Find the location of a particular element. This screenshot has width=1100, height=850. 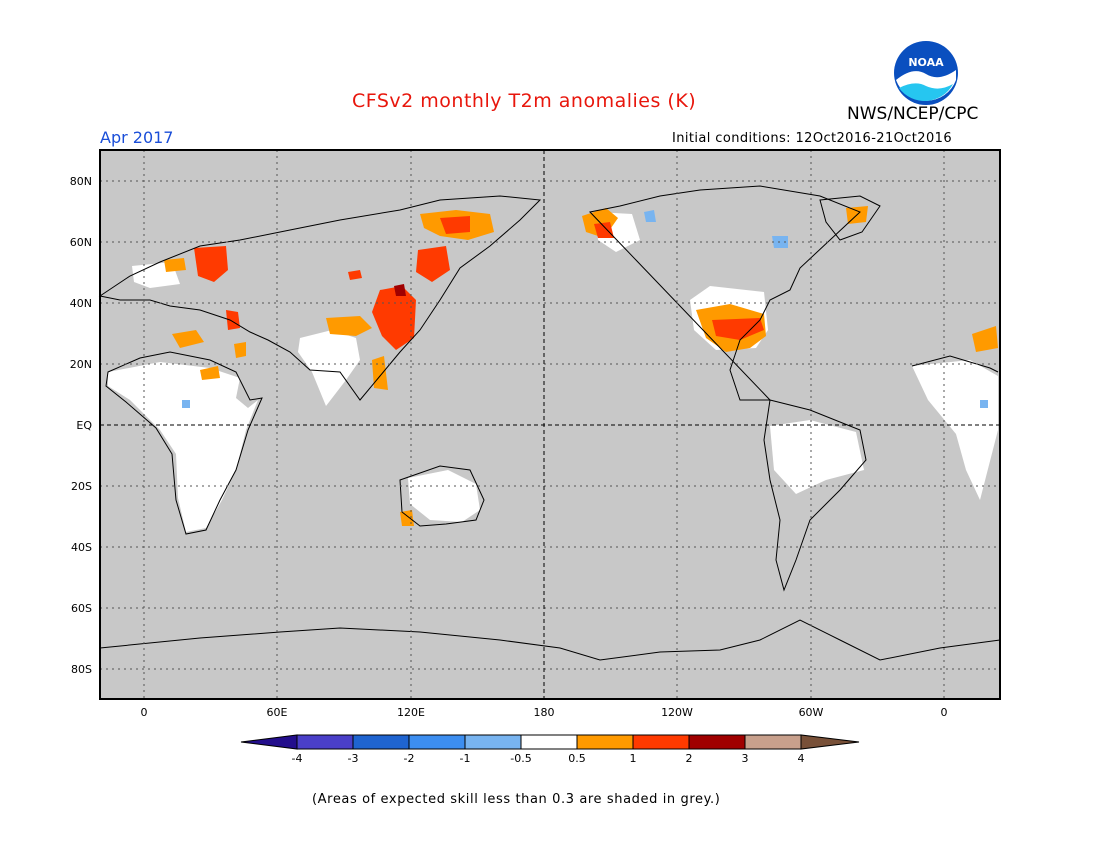

lat-labels: 80N 60N 40N 20N EQ 20S 40S 60S 80S is located at coordinates (81, 425).